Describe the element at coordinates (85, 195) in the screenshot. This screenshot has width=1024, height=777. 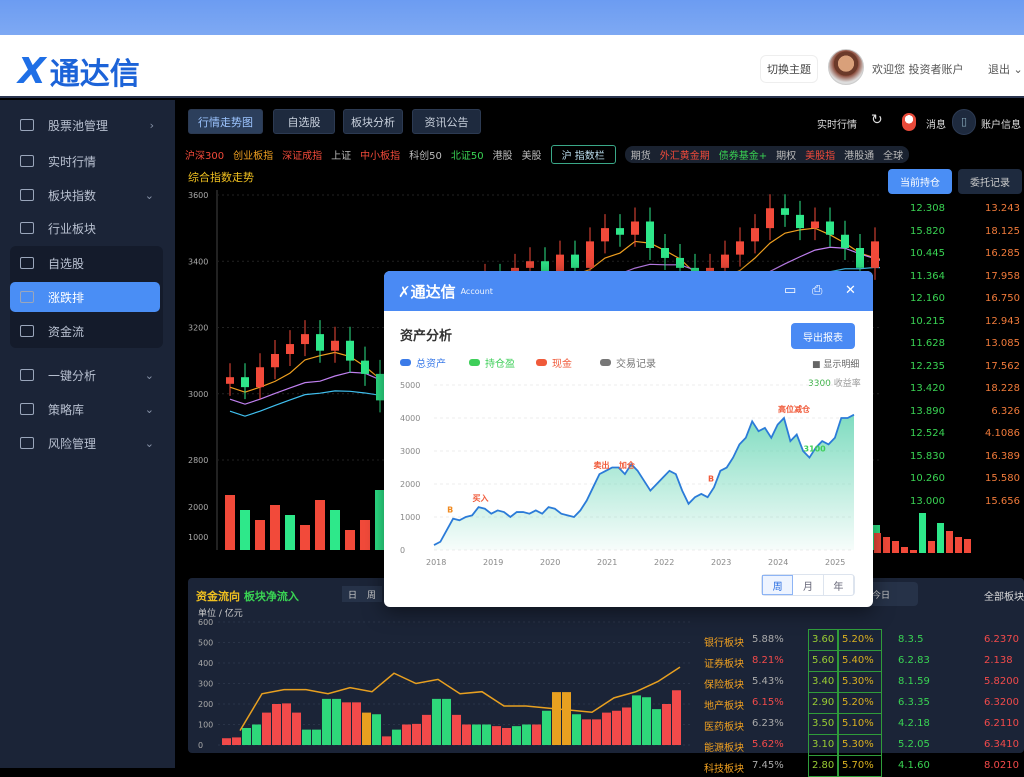
I see `sidebar-item-2: 板块指数 ⌄` at that location.